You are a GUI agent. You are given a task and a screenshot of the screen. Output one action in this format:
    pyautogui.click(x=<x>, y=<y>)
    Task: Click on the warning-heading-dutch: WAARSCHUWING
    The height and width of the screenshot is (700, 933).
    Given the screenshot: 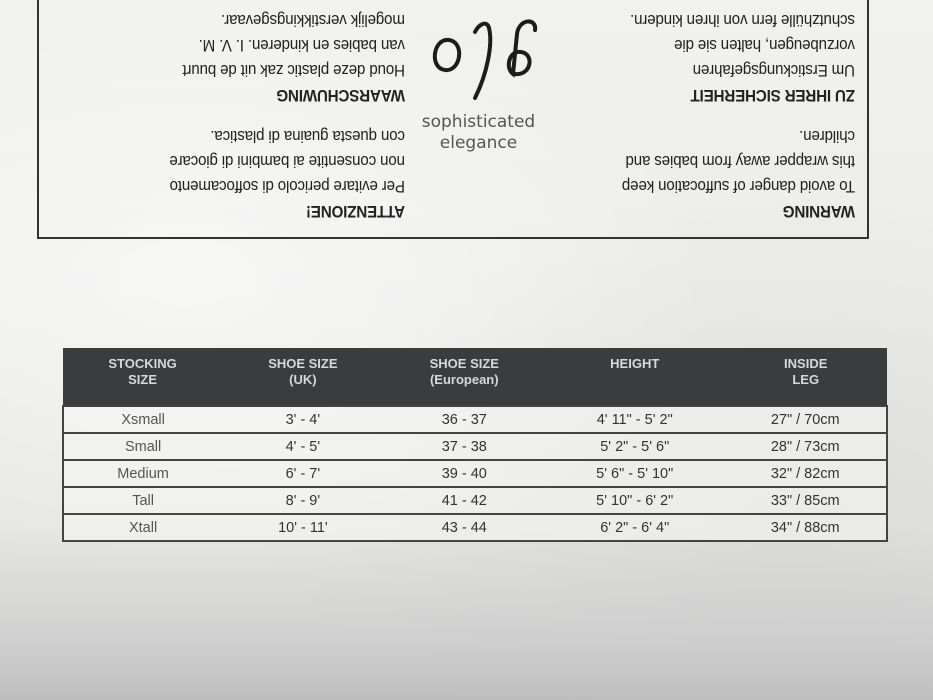 What is the action you would take?
    pyautogui.click(x=340, y=95)
    